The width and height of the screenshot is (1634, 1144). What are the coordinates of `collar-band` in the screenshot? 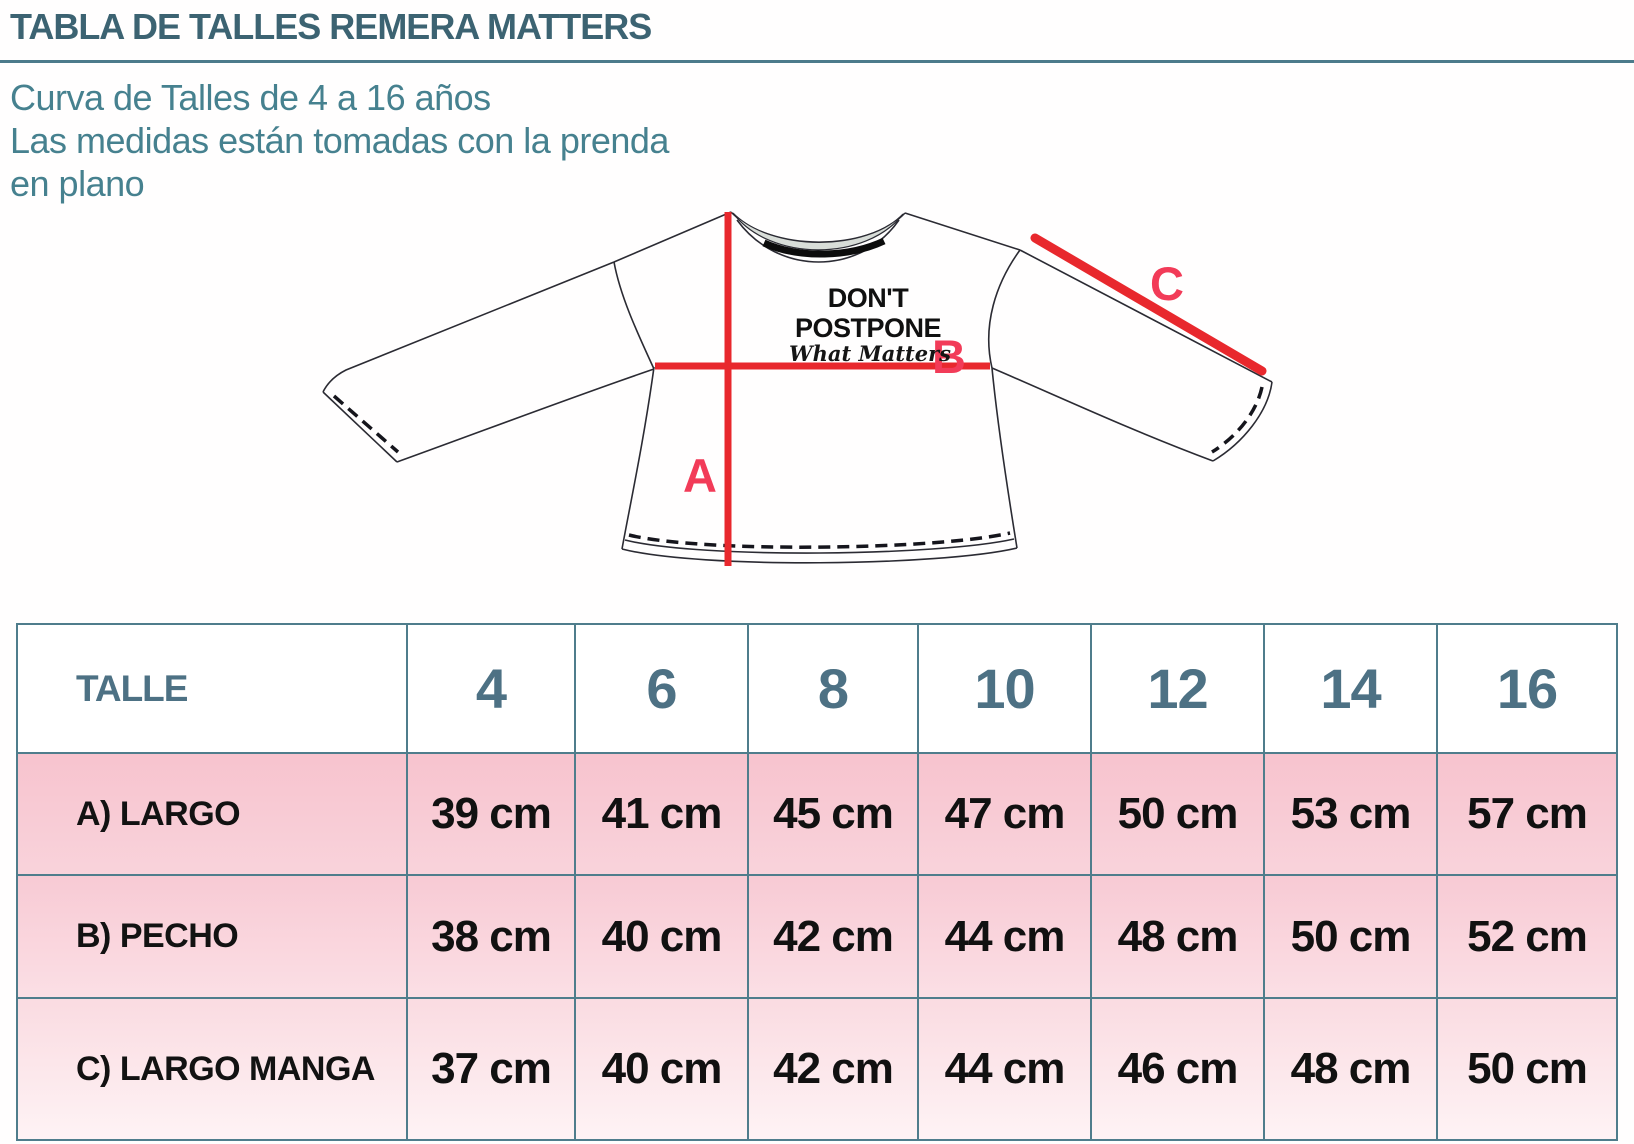 It's located at (818, 231).